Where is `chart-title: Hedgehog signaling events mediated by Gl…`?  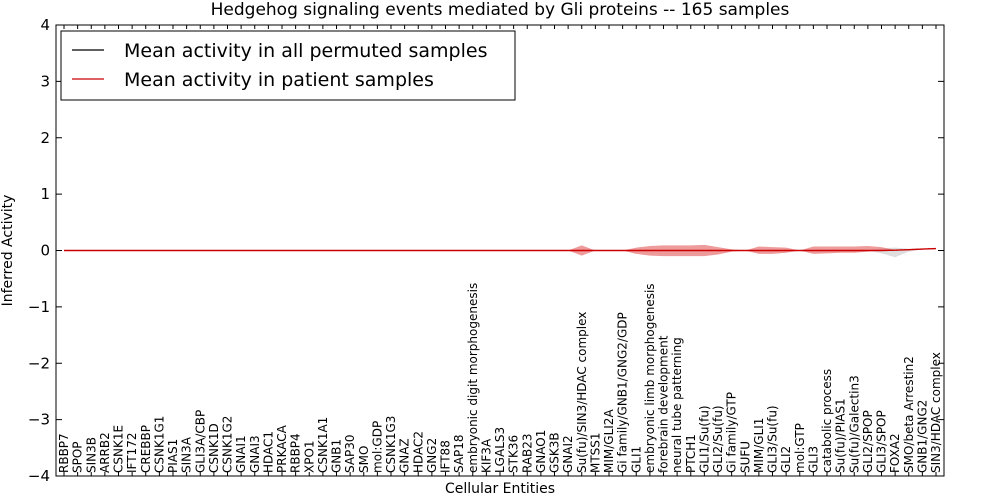 chart-title: Hedgehog signaling events mediated by Gl… is located at coordinates (500, 10).